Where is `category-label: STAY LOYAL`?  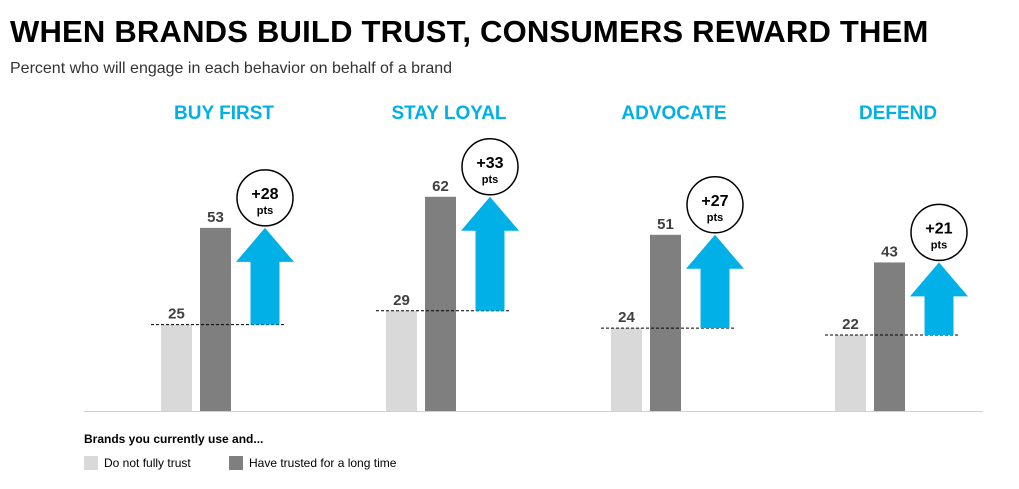
category-label: STAY LOYAL is located at coordinates (448, 113).